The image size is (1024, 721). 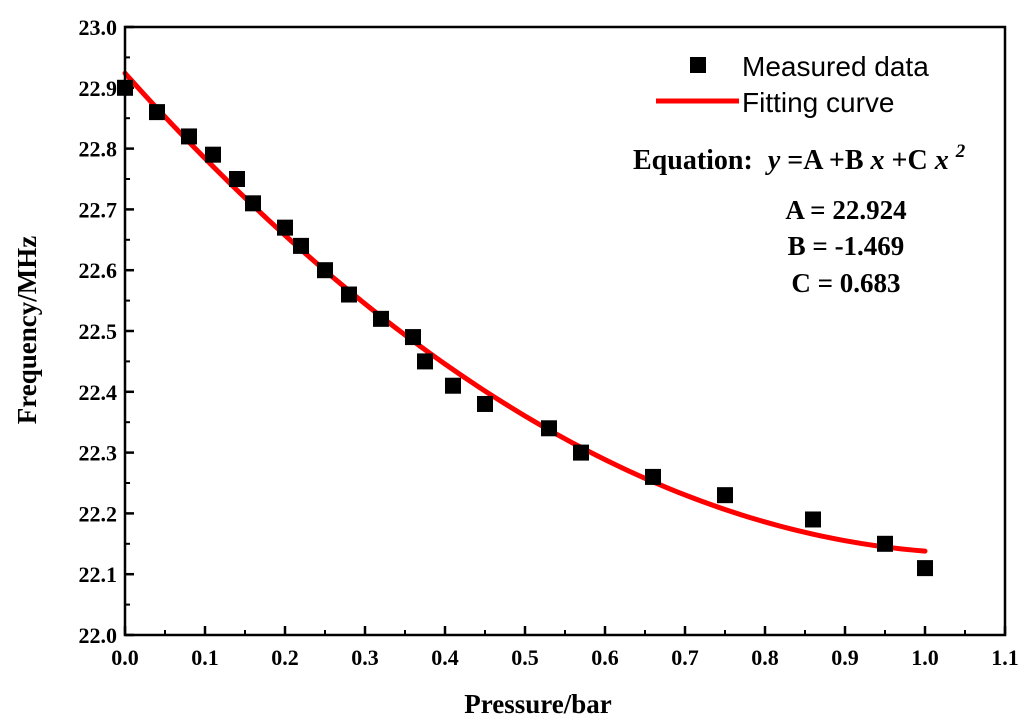 What do you see at coordinates (98, 88) in the screenshot?
I see `y-tick-label: 22.9` at bounding box center [98, 88].